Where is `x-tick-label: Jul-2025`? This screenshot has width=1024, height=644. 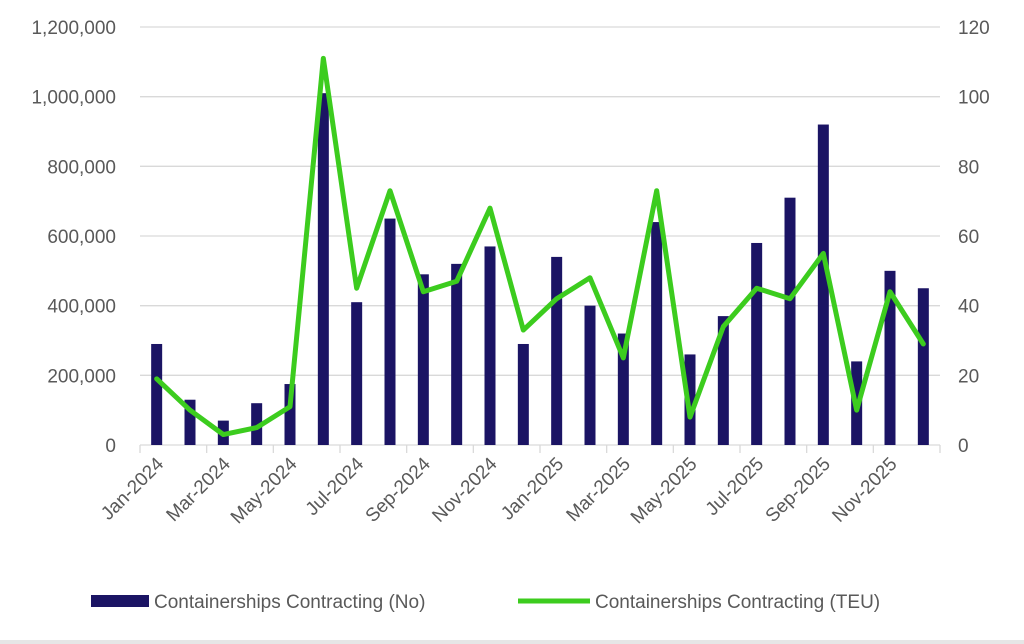
x-tick-label: Jul-2025 is located at coordinates (735, 487).